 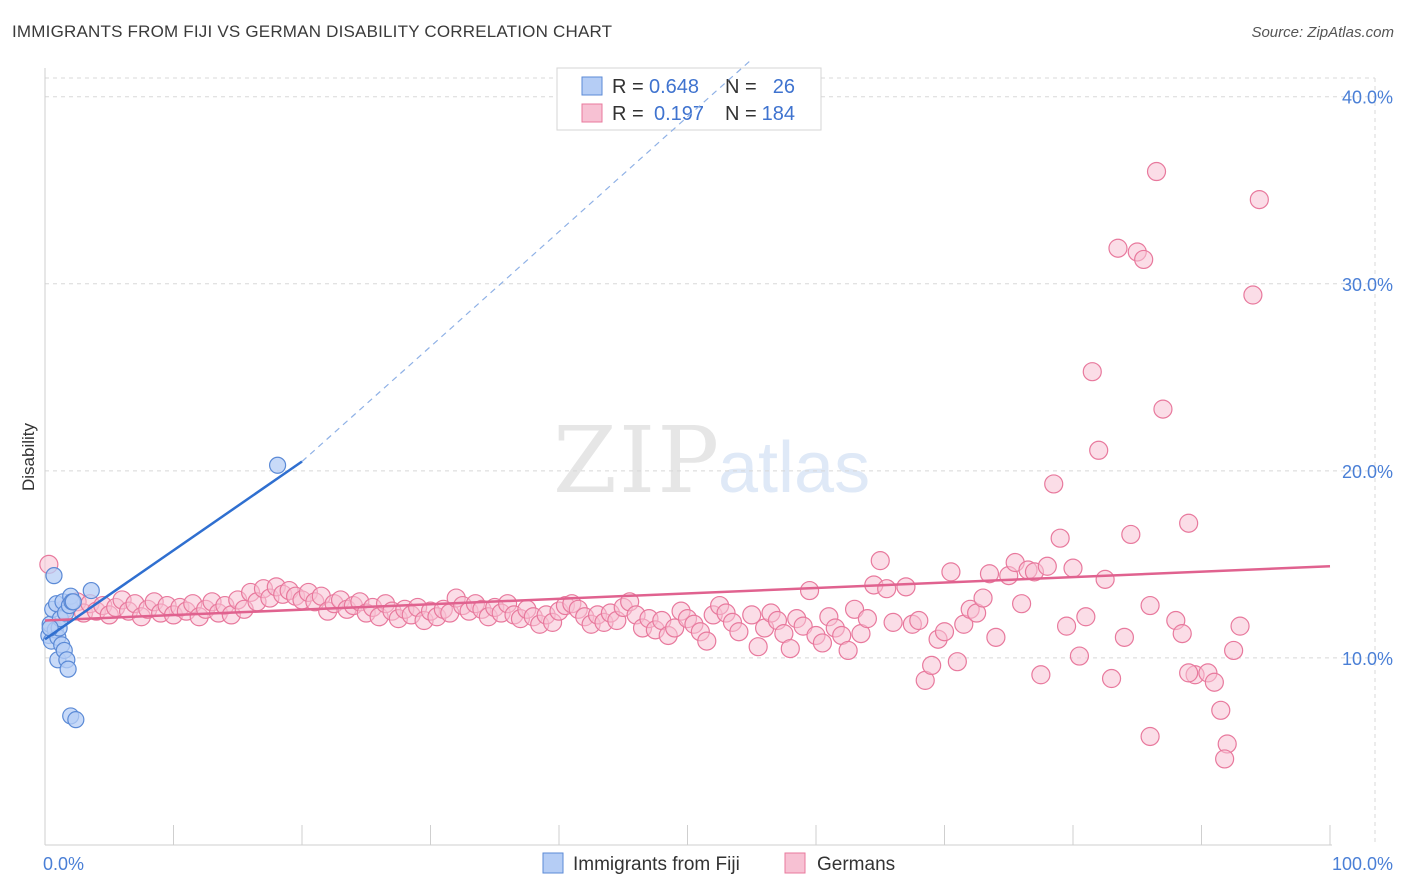 What do you see at coordinates (689, 99) in the screenshot?
I see `legend: R = 0.648 N = 26 R = 0.197 N = 184` at bounding box center [689, 99].